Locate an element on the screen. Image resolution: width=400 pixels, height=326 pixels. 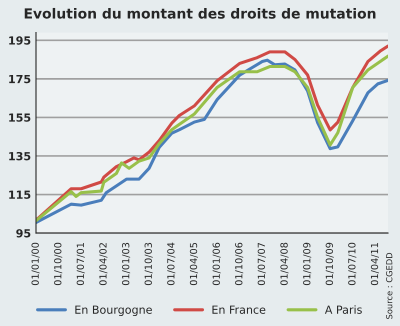
legend-label: A Paris is located at coordinates (343, 309).